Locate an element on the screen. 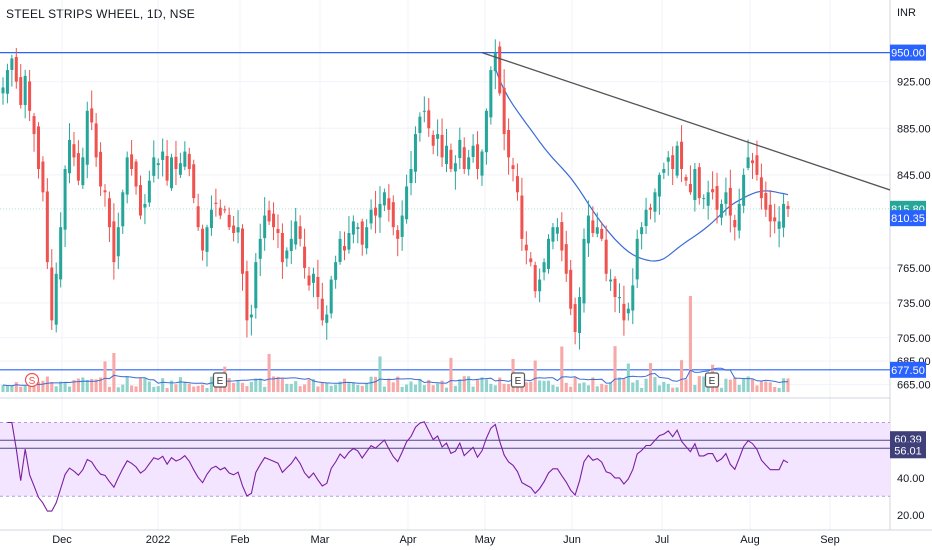 The height and width of the screenshot is (550, 932). y-tick-7: 665.00 is located at coordinates (914, 385).